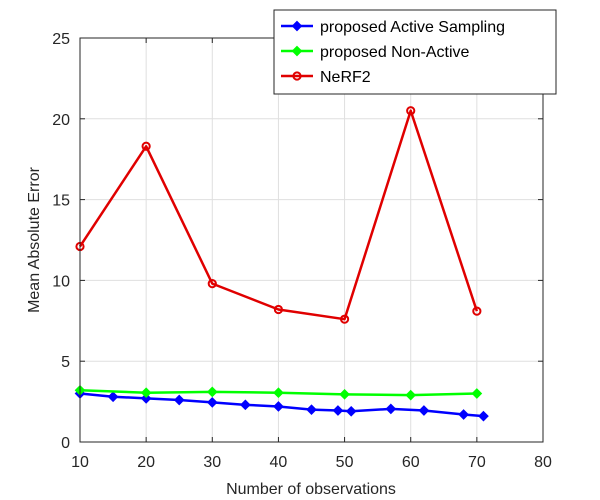 This screenshot has width=600, height=500. What do you see at coordinates (65, 362) in the screenshot?
I see `y-tick-label: 5` at bounding box center [65, 362].